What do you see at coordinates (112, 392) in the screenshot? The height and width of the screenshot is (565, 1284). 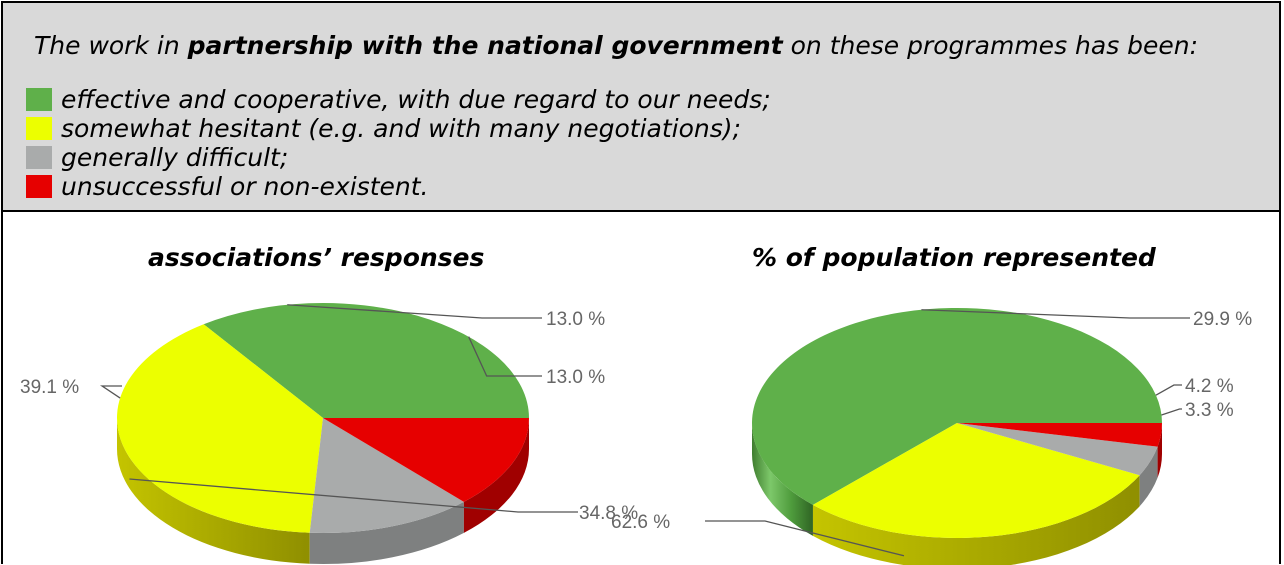 I see `leader-line-hesitant` at bounding box center [112, 392].